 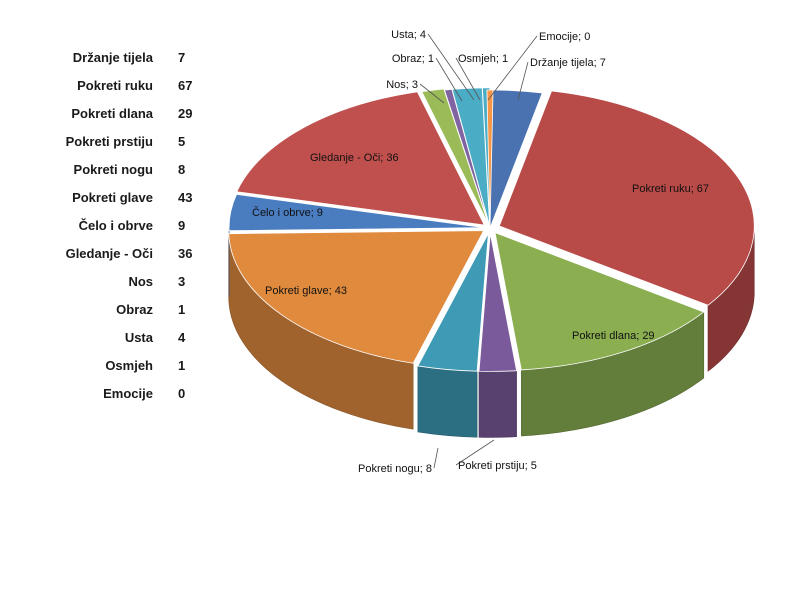 What do you see at coordinates (455, 157) in the screenshot?
I see `pie-slice-nos` at bounding box center [455, 157].